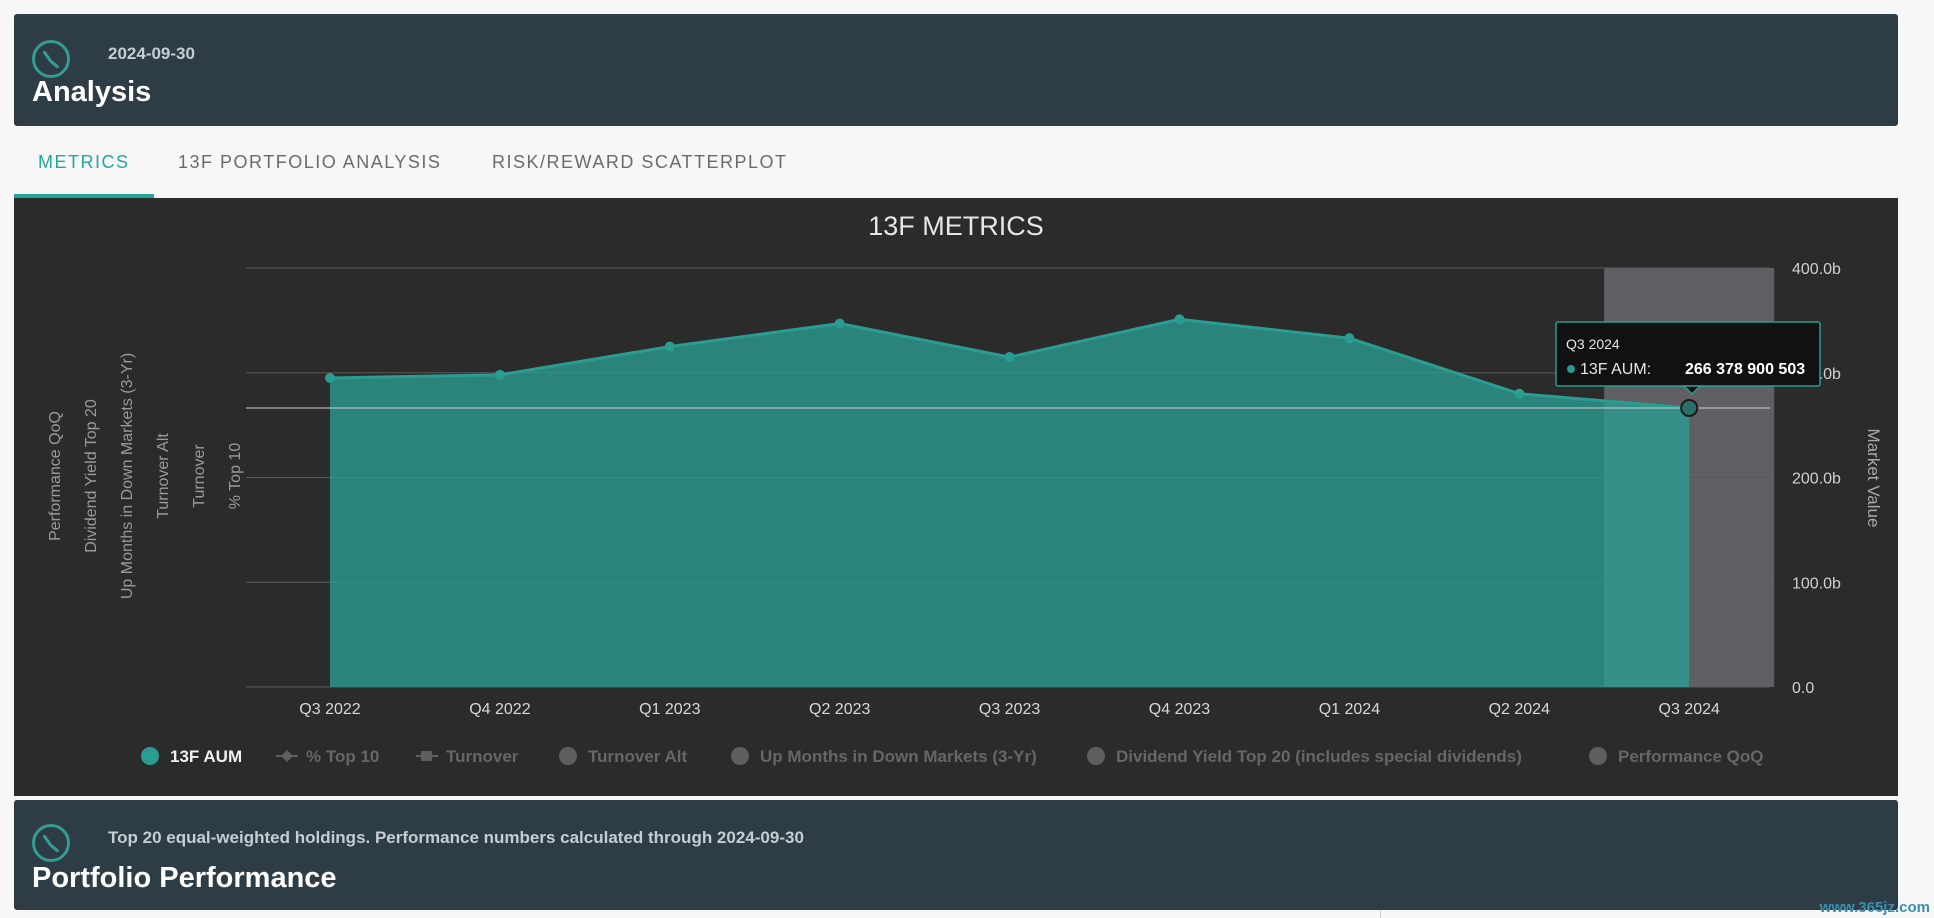 This screenshot has height=918, width=1934. What do you see at coordinates (669, 709) in the screenshot?
I see `x-tick-label: Q1 2023` at bounding box center [669, 709].